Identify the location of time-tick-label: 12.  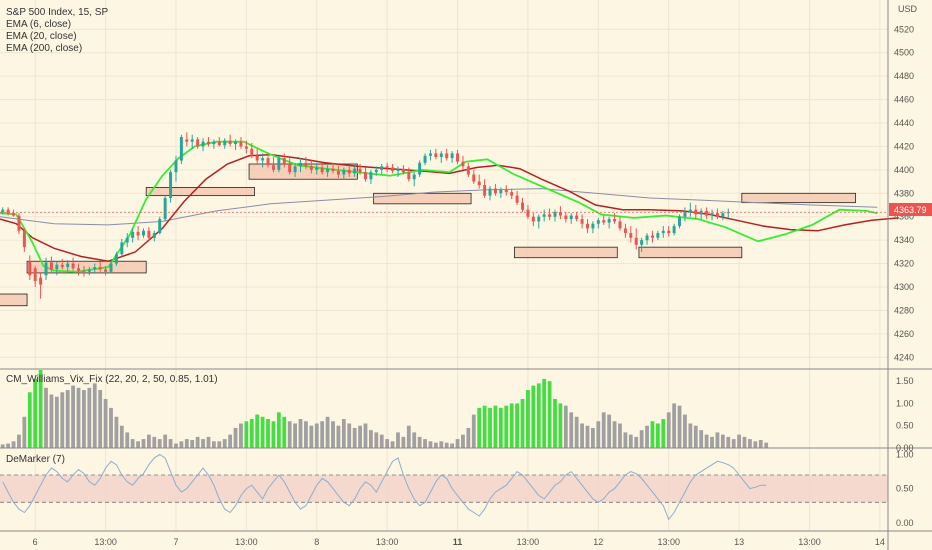
(598, 542).